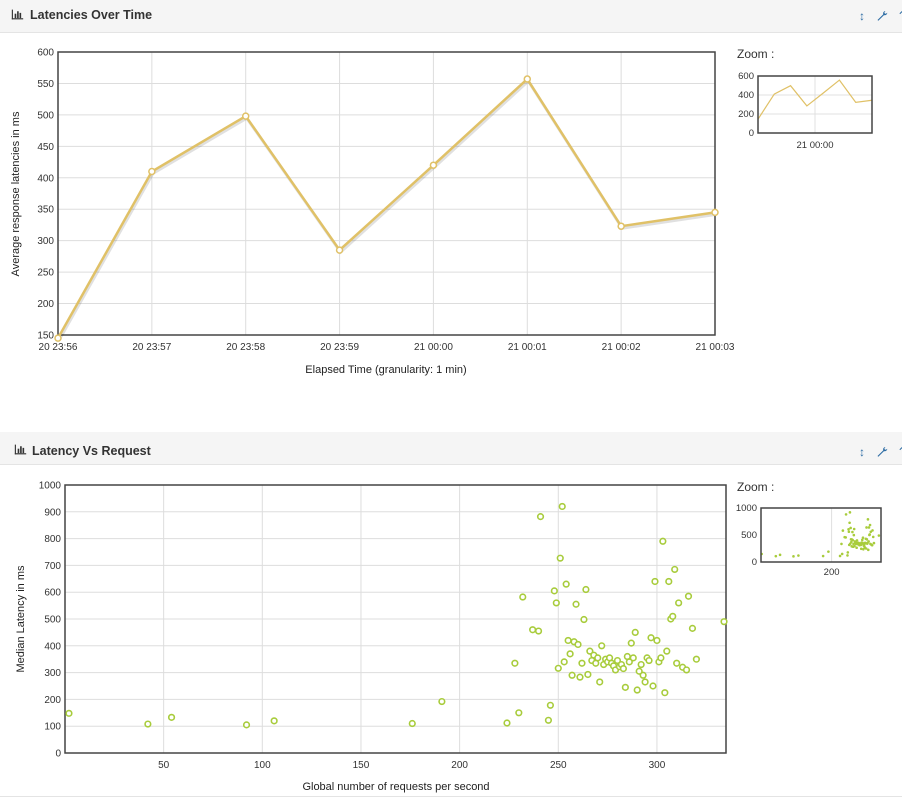 This screenshot has width=902, height=802. I want to click on panel-title: Latency Vs Request, so click(91, 451).